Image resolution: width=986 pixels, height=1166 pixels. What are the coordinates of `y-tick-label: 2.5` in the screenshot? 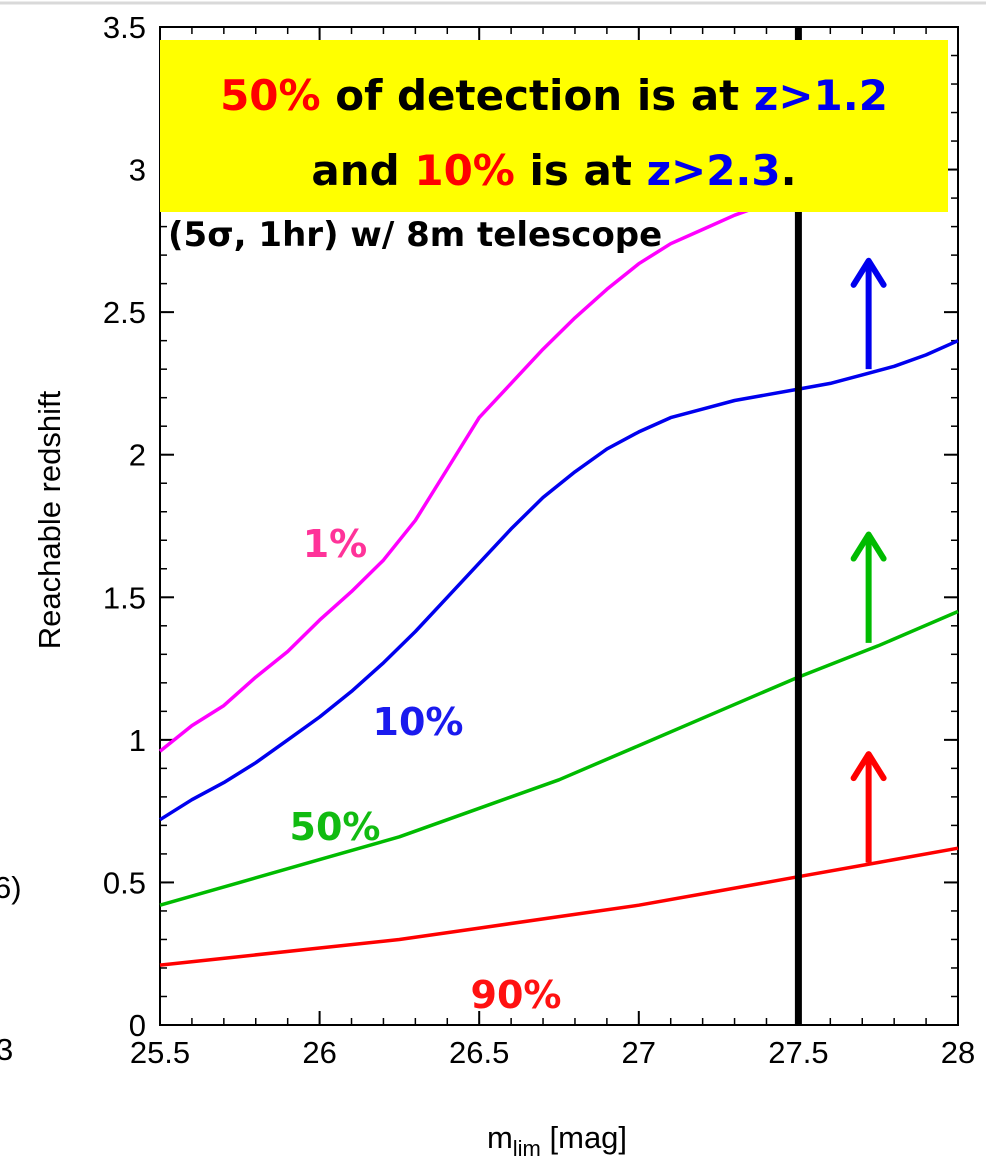 It's located at (124, 312).